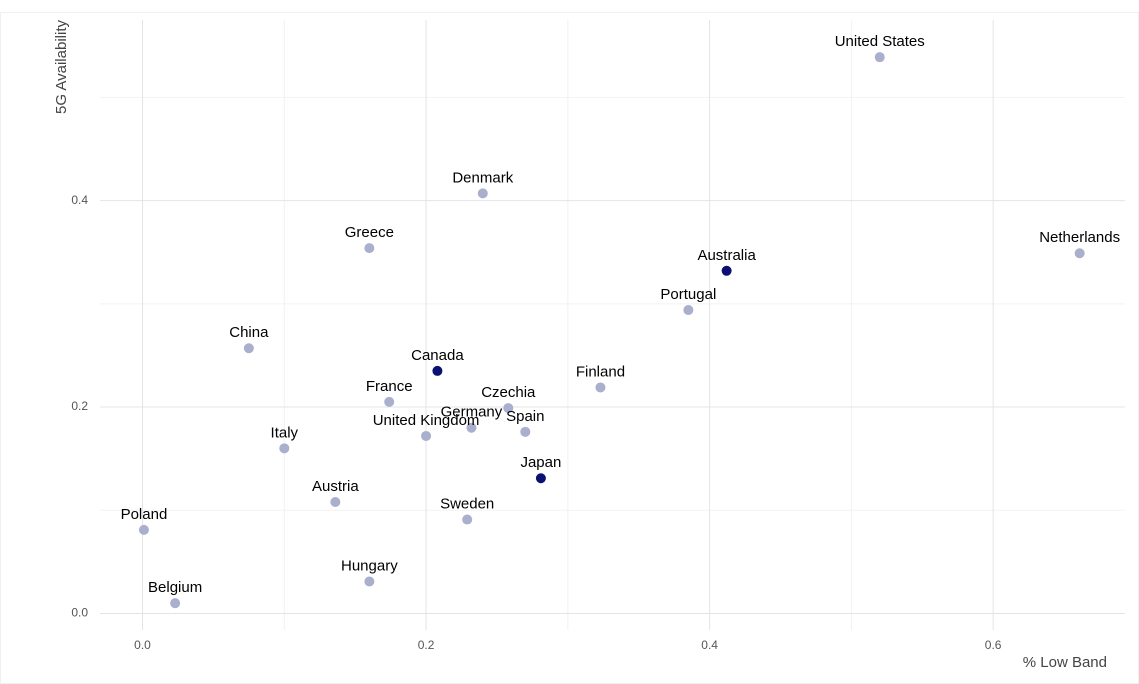  What do you see at coordinates (175, 587) in the screenshot?
I see `point-label: Belgium` at bounding box center [175, 587].